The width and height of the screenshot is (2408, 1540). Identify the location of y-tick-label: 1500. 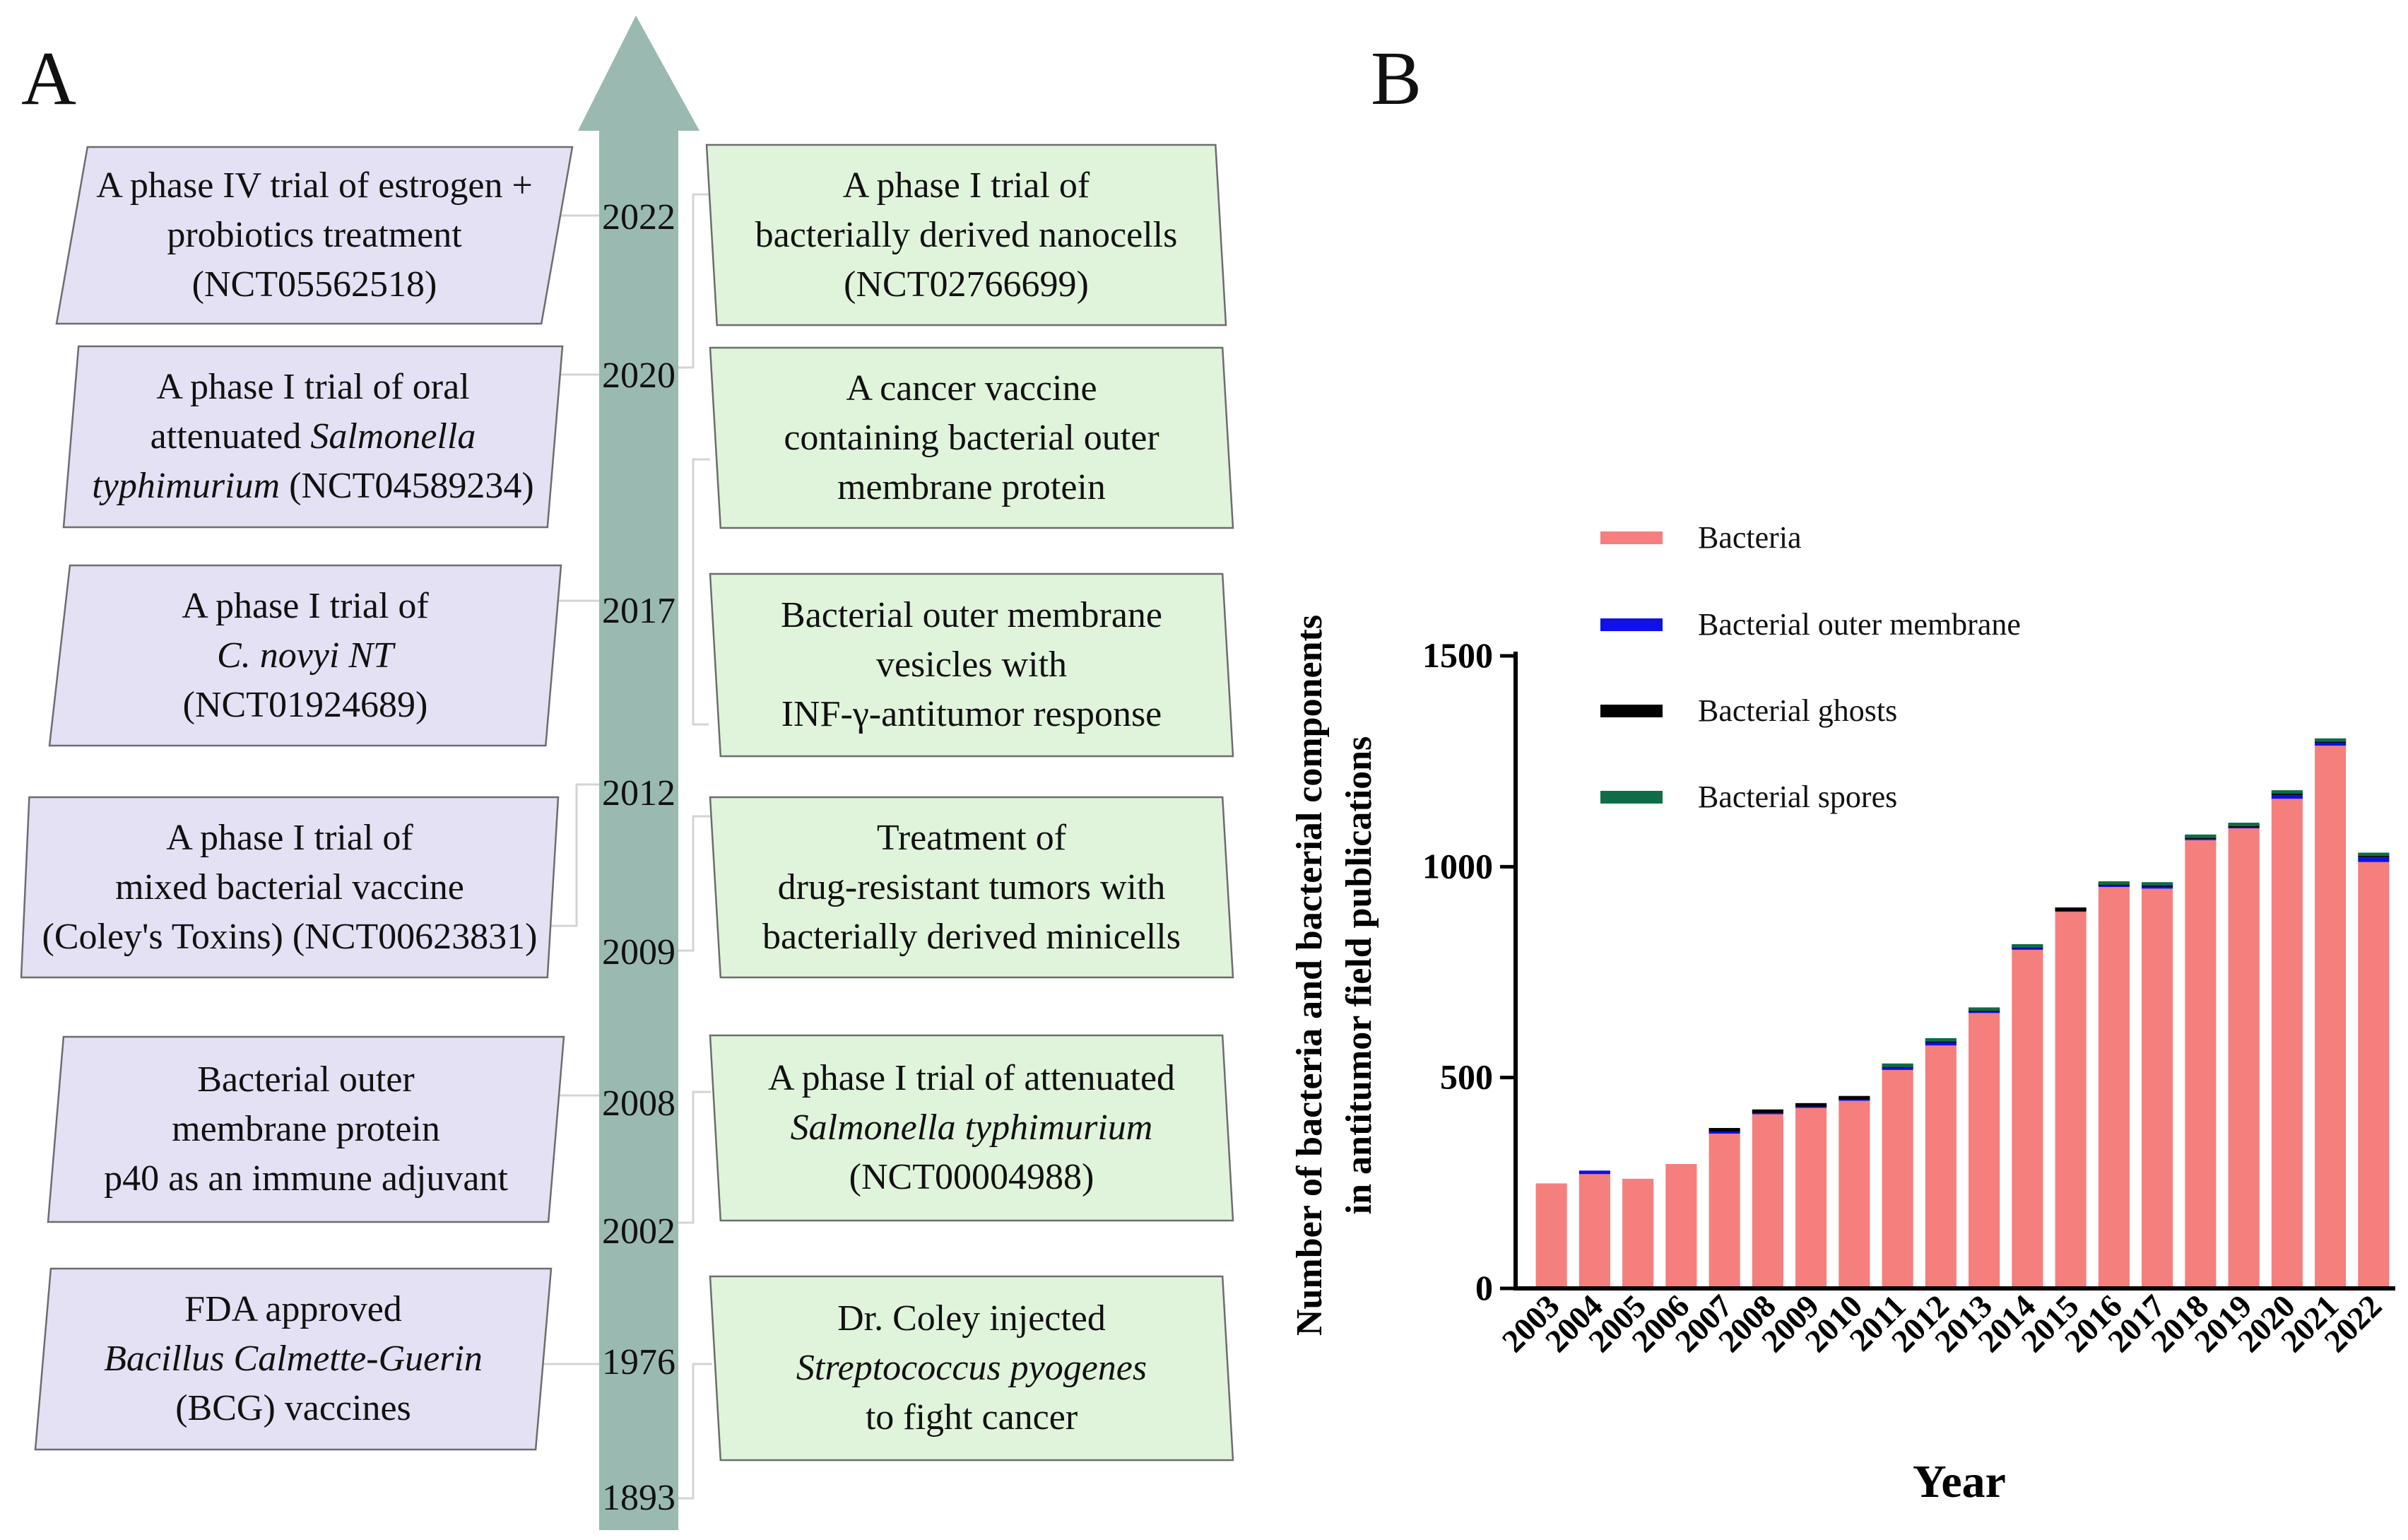
(1457, 655).